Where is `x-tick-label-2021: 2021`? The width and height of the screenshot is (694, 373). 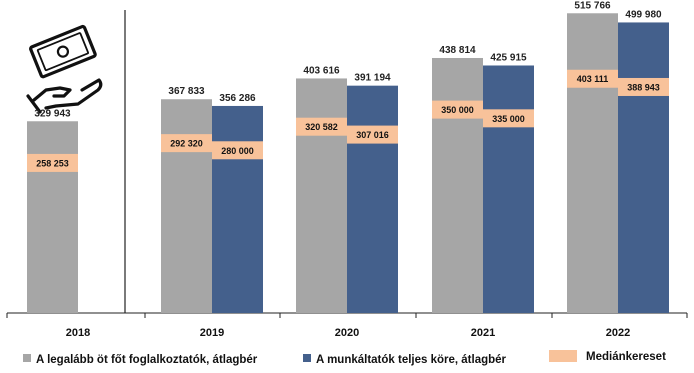
x-tick-label-2021: 2021 is located at coordinates (483, 333).